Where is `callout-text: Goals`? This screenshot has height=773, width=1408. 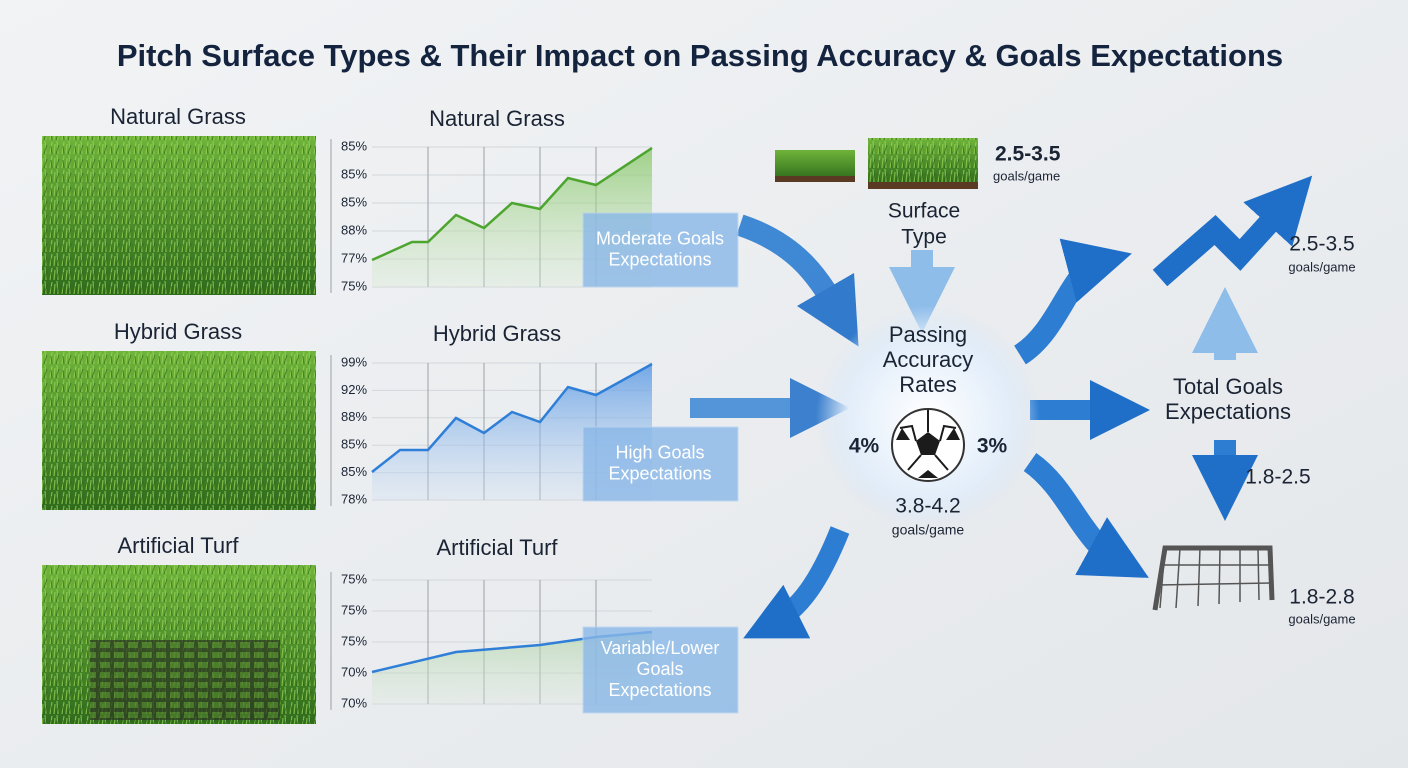 callout-text: Goals is located at coordinates (659, 669).